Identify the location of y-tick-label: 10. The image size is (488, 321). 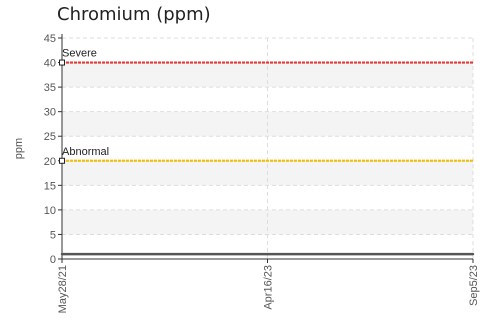
(50, 211).